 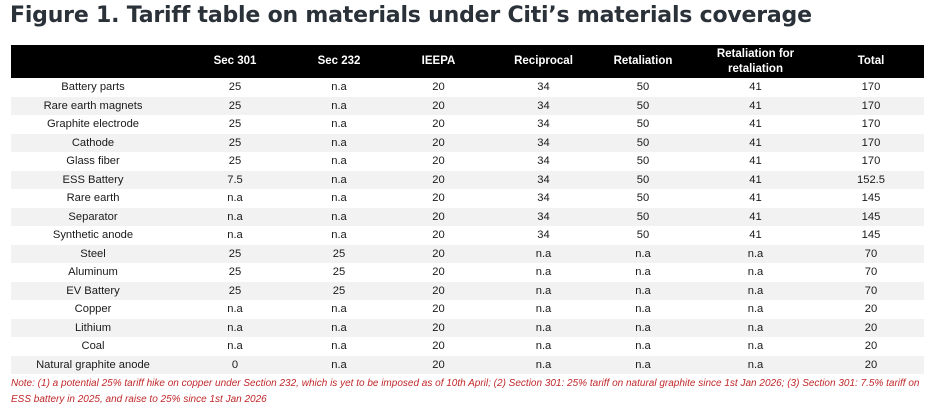 I want to click on material-name: Rare earth magnets, so click(x=93, y=105).